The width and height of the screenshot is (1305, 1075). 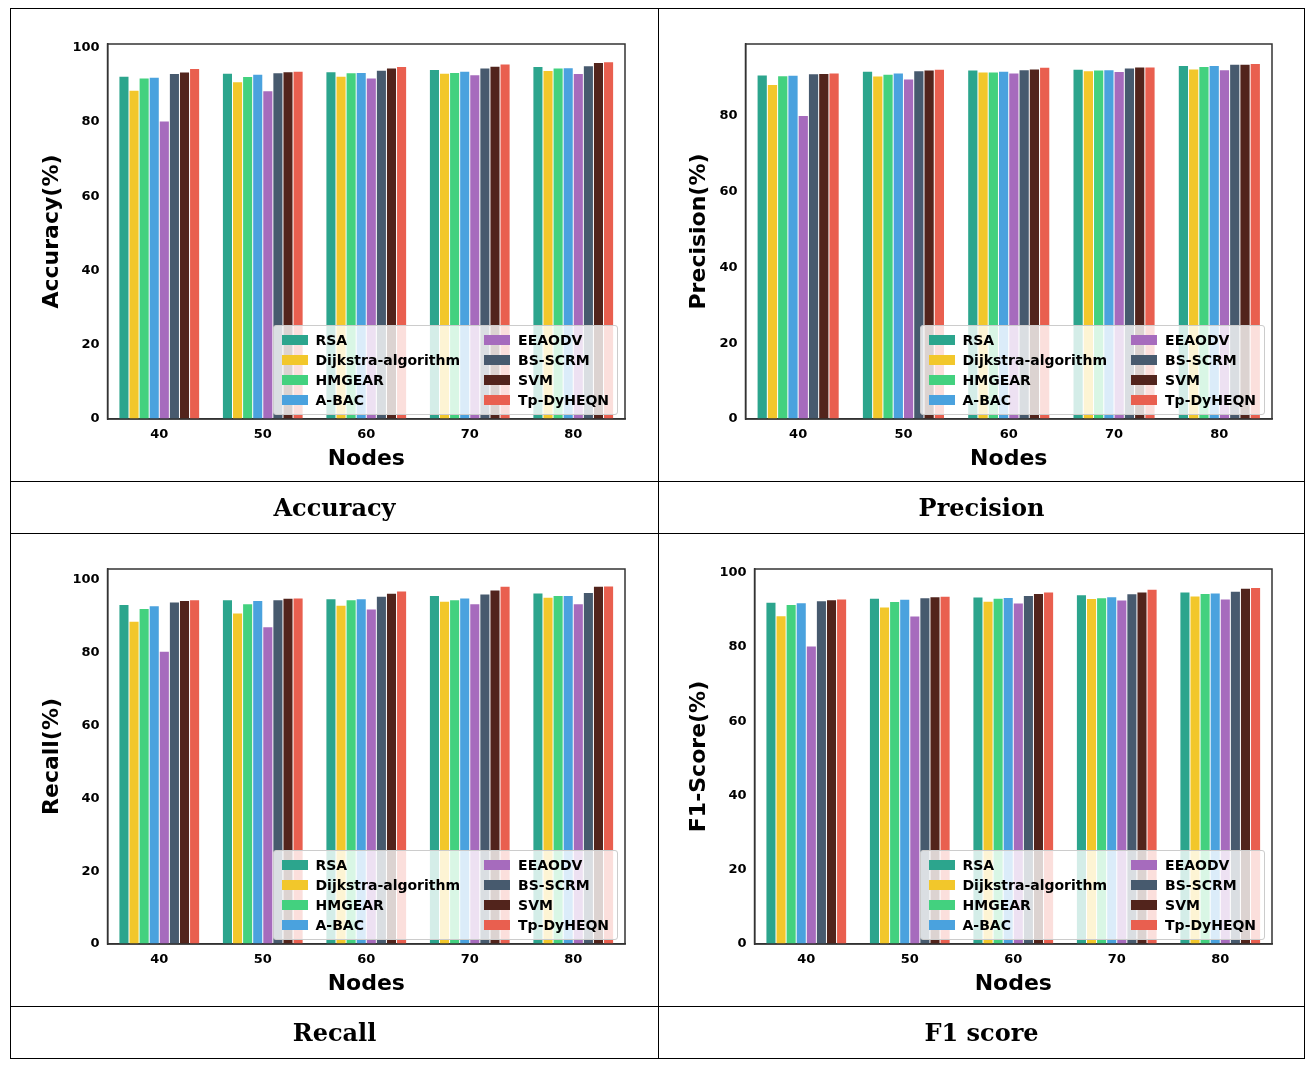 I want to click on y-axis-title: F1-Score(%), so click(x=697, y=756).